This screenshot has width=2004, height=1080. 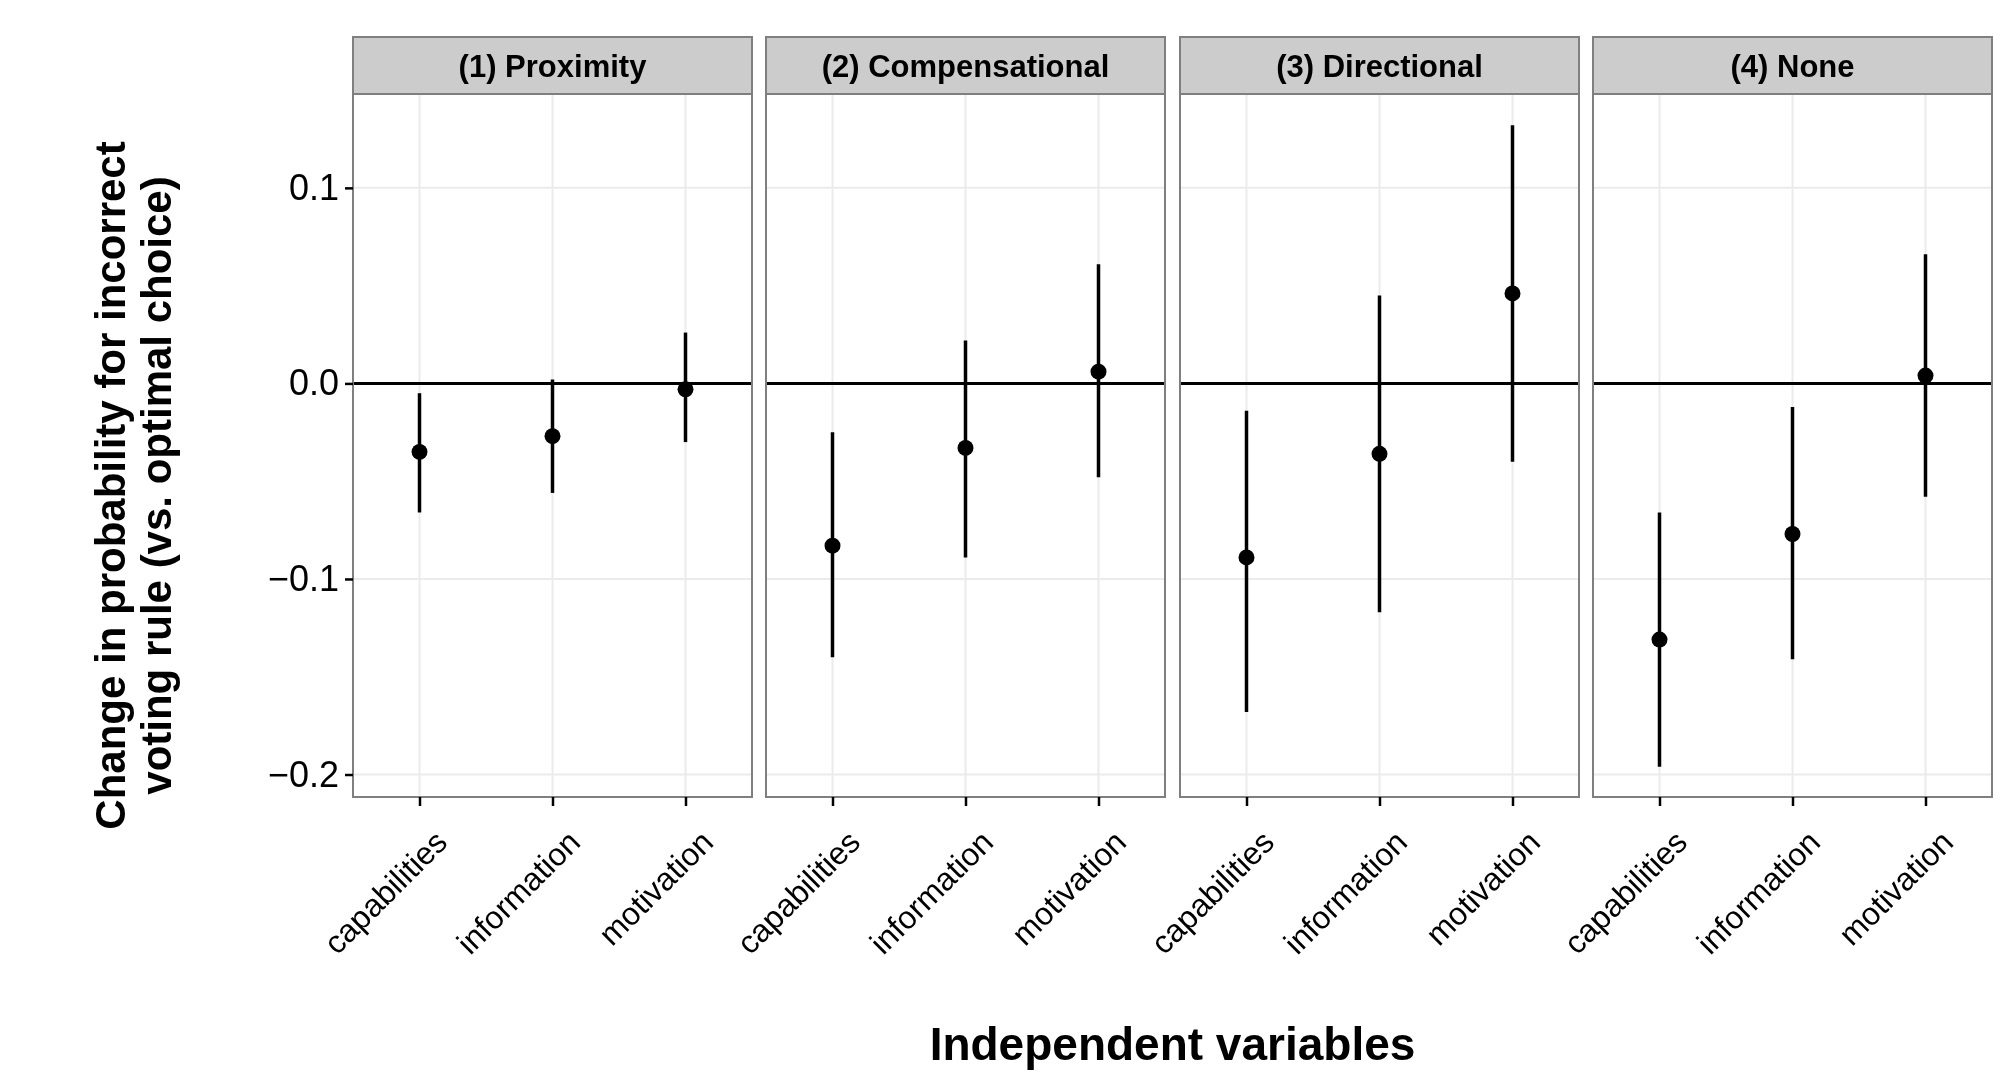 I want to click on chart-title: (2) Compensational, so click(x=965, y=66).